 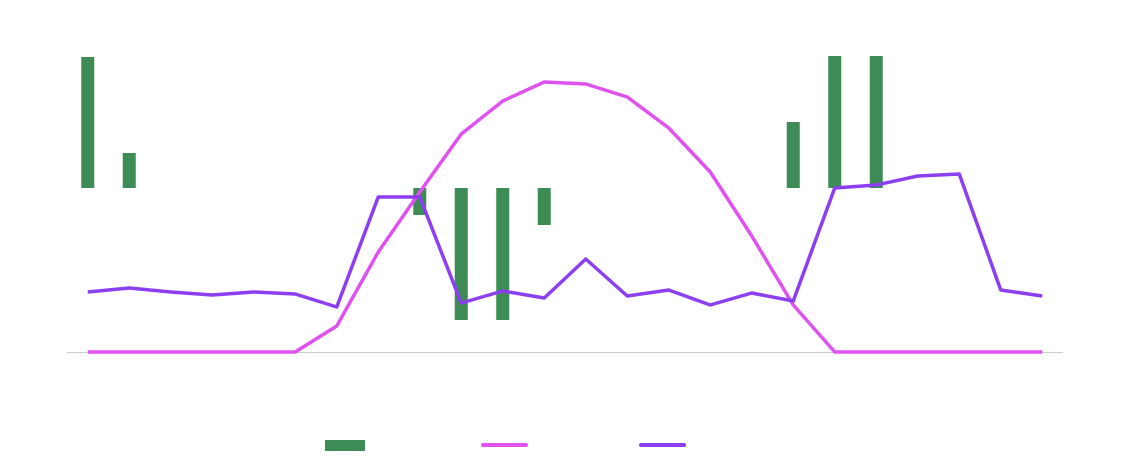 What do you see at coordinates (345, 445) in the screenshot?
I see `legend-swatch` at bounding box center [345, 445].